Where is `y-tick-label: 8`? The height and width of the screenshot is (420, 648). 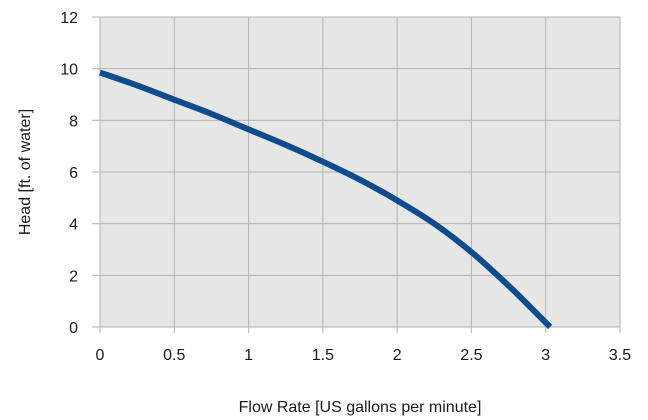
y-tick-label: 8 is located at coordinates (73, 121).